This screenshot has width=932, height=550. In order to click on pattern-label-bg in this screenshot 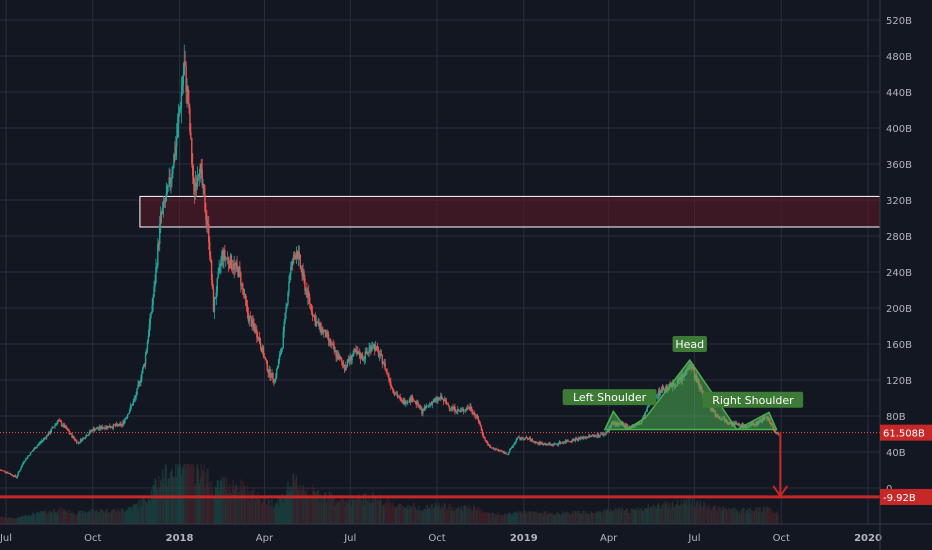, I will do `click(753, 399)`.